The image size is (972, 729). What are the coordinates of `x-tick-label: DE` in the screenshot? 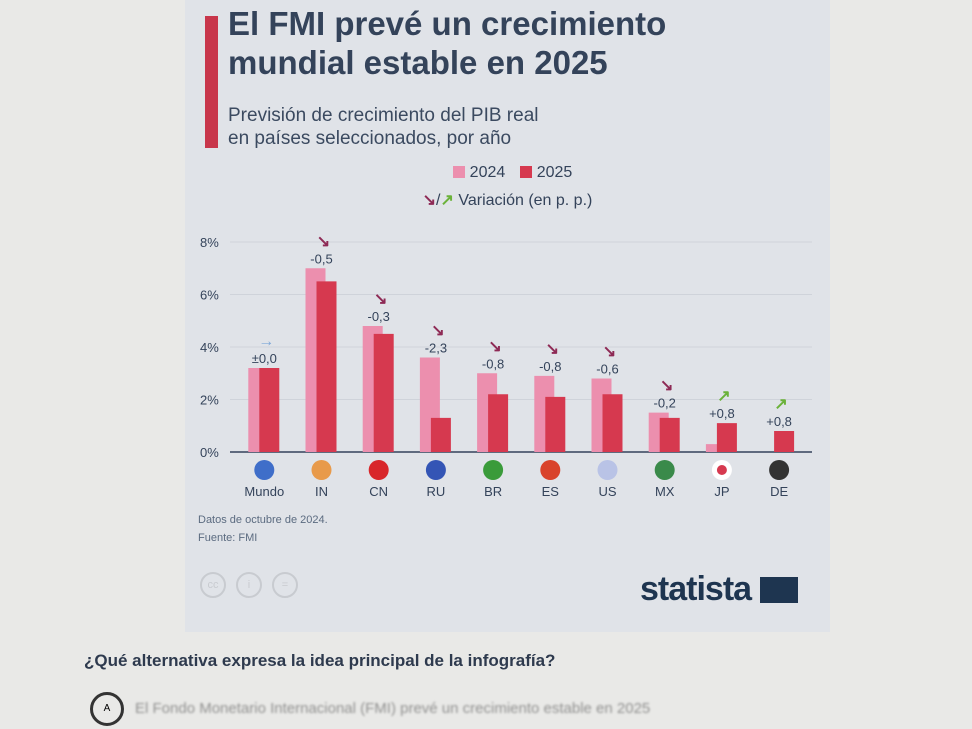 It's located at (779, 491).